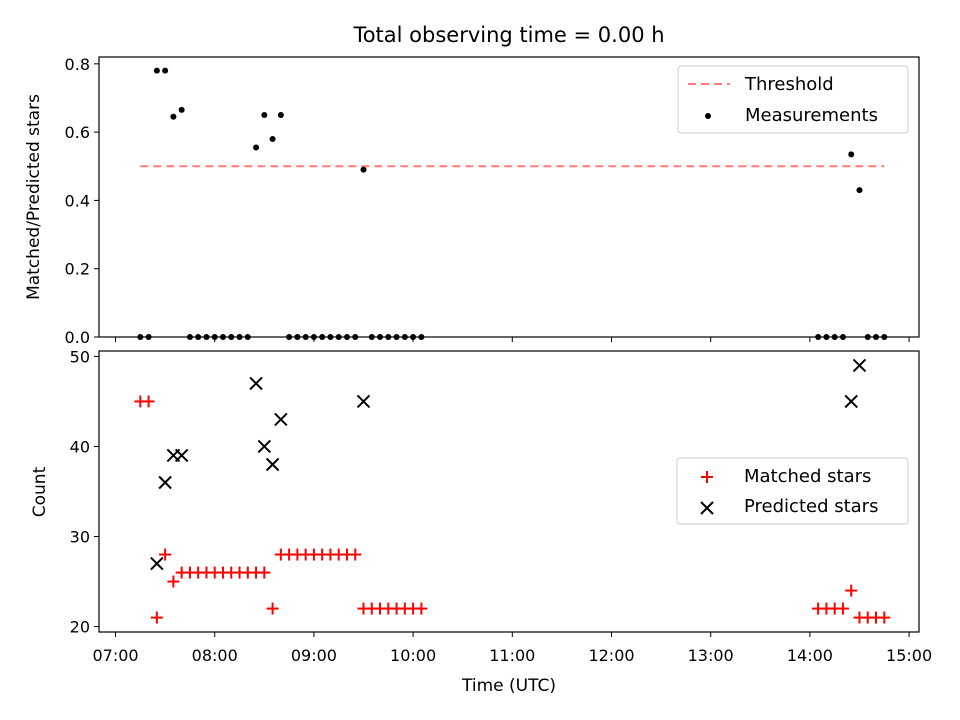  I want to click on bottom-y-tick-label: 50, so click(80, 356).